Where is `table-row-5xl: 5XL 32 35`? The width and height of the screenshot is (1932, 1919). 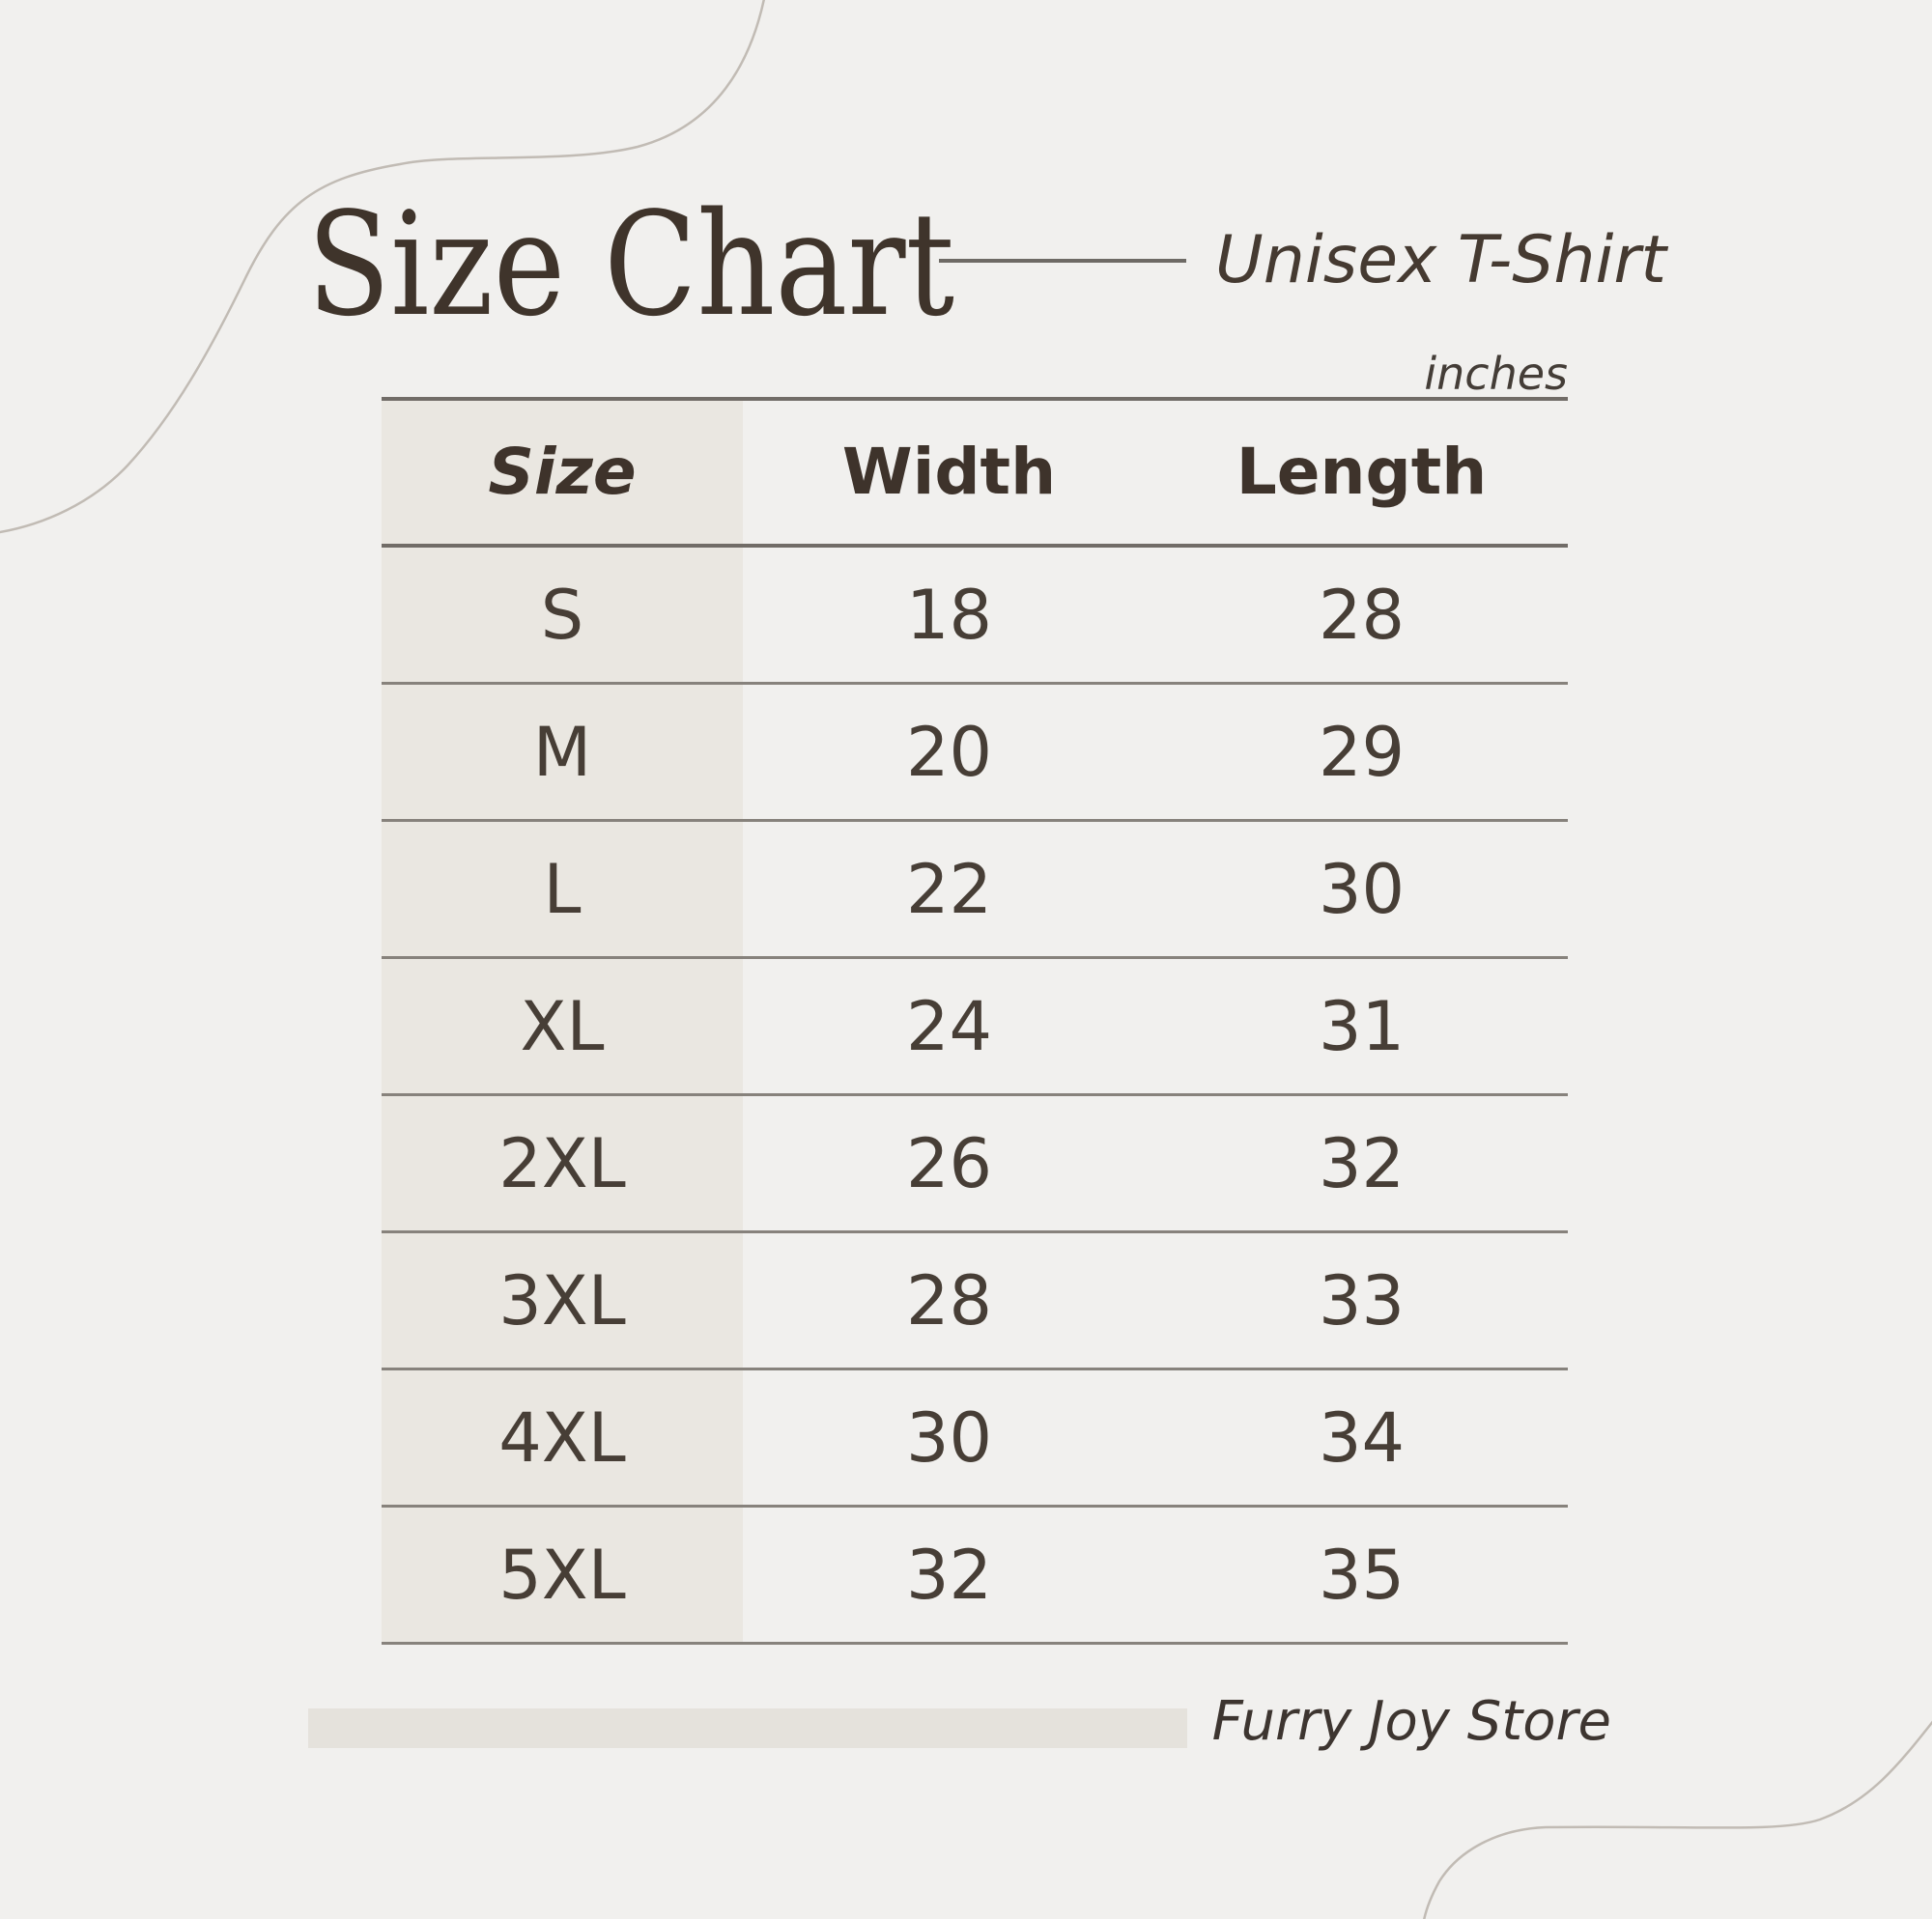
table-row-5xl: 5XL 32 35 is located at coordinates (975, 1576).